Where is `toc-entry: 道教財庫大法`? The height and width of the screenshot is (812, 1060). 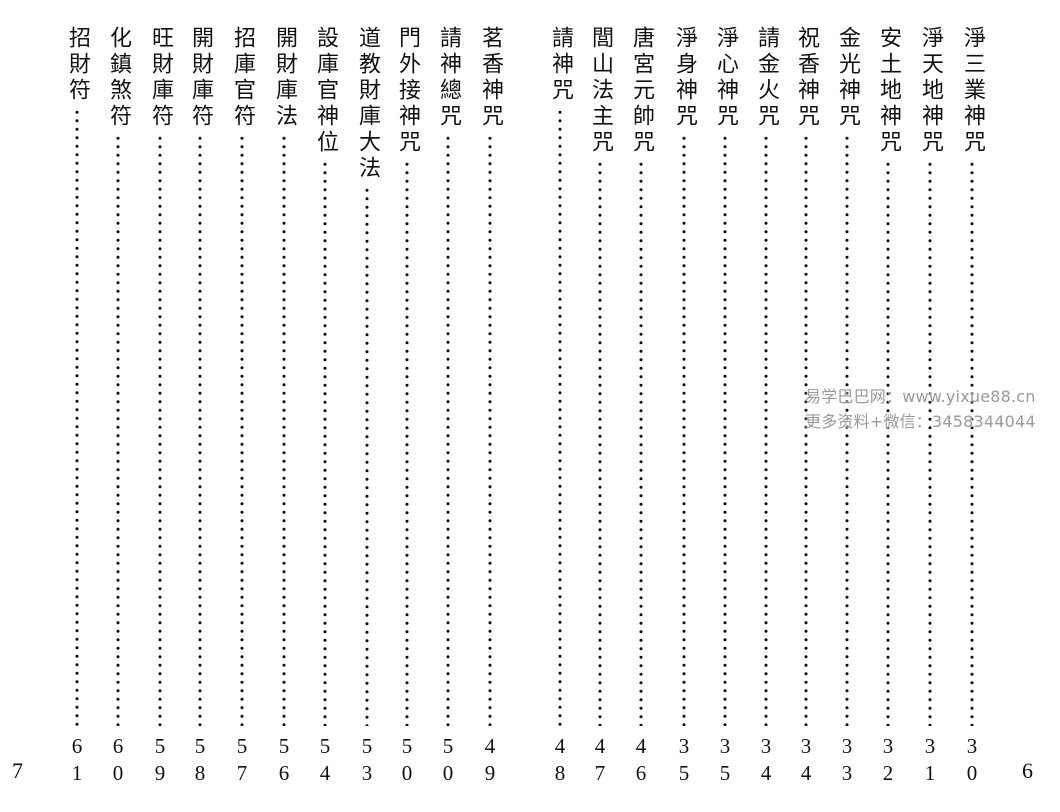 toc-entry: 道教財庫大法 is located at coordinates (367, 376).